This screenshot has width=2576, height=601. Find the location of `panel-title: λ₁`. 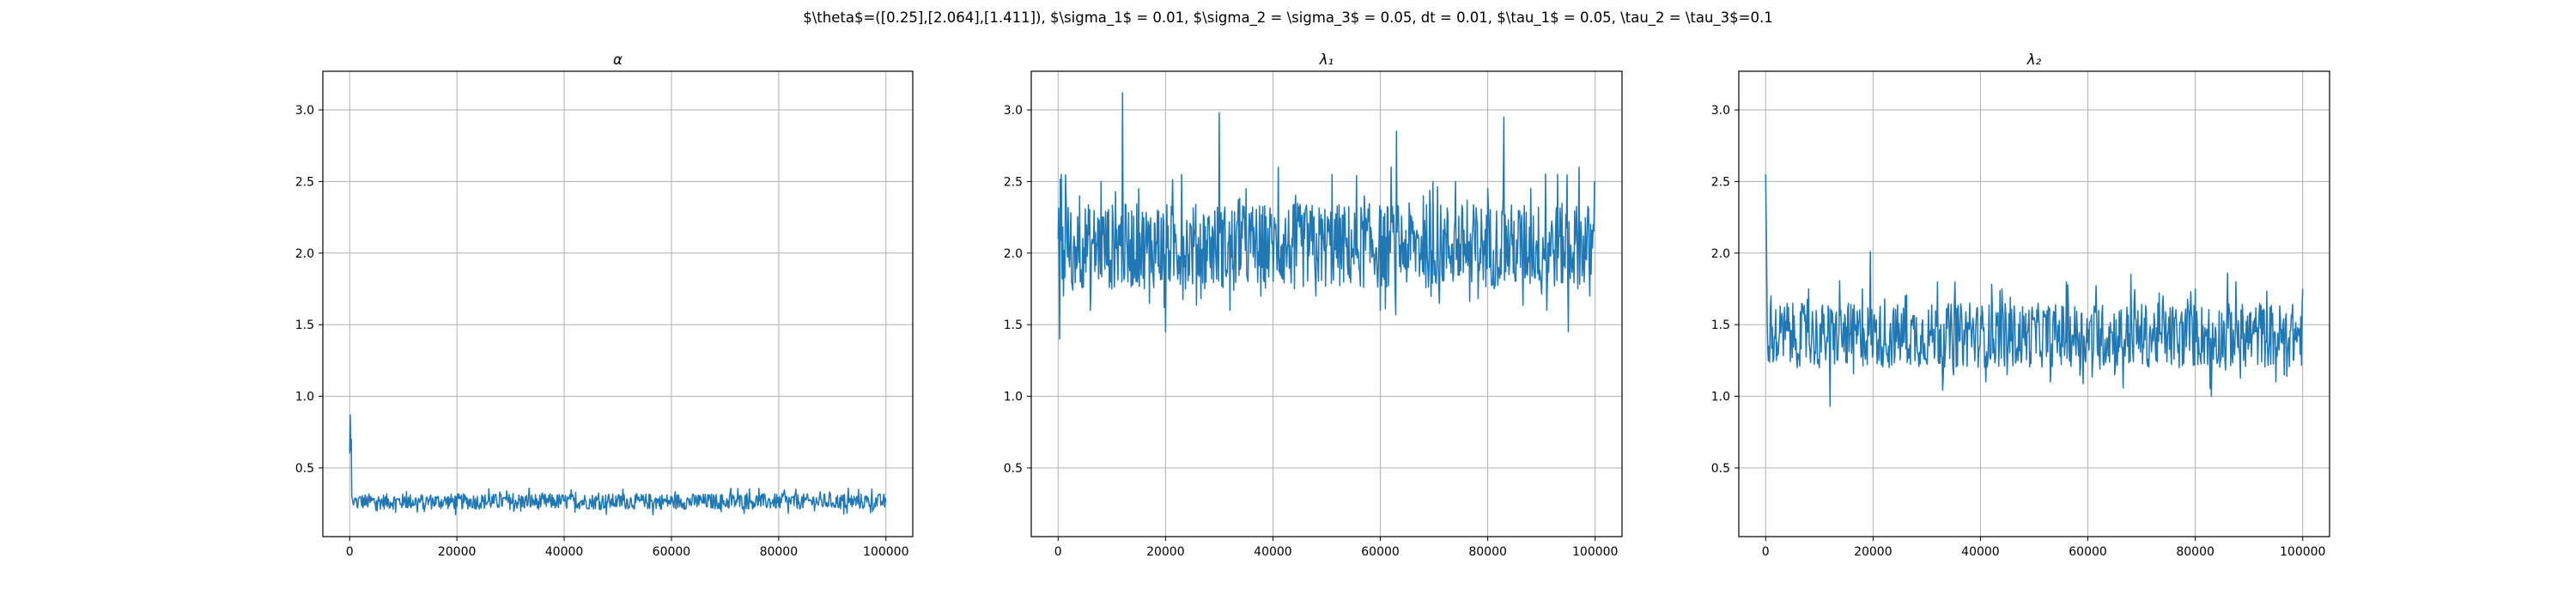

panel-title: λ₁ is located at coordinates (1327, 60).